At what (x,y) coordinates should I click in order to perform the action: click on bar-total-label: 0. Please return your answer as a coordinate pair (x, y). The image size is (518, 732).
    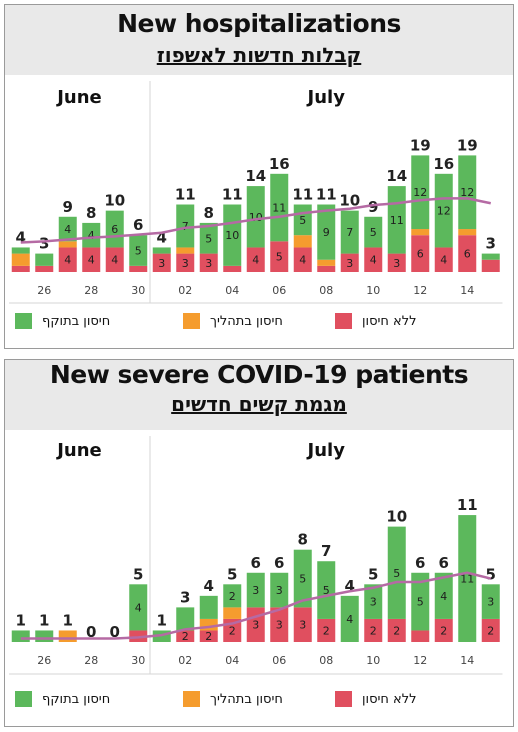
    Looking at the image, I should click on (91, 632).